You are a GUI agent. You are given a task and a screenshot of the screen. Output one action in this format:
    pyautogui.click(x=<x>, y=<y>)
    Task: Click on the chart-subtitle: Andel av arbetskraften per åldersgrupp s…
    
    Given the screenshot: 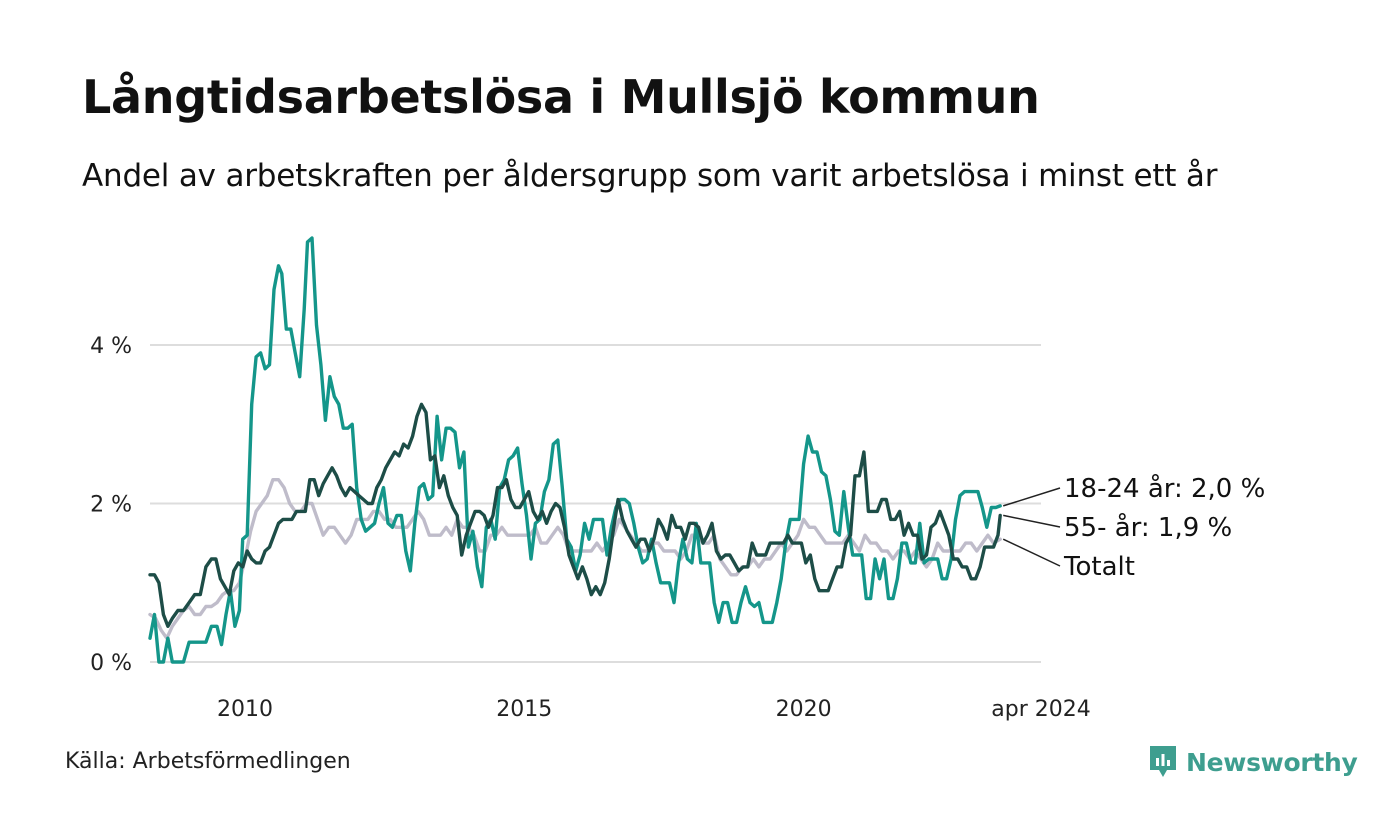 What is the action you would take?
    pyautogui.click(x=650, y=176)
    